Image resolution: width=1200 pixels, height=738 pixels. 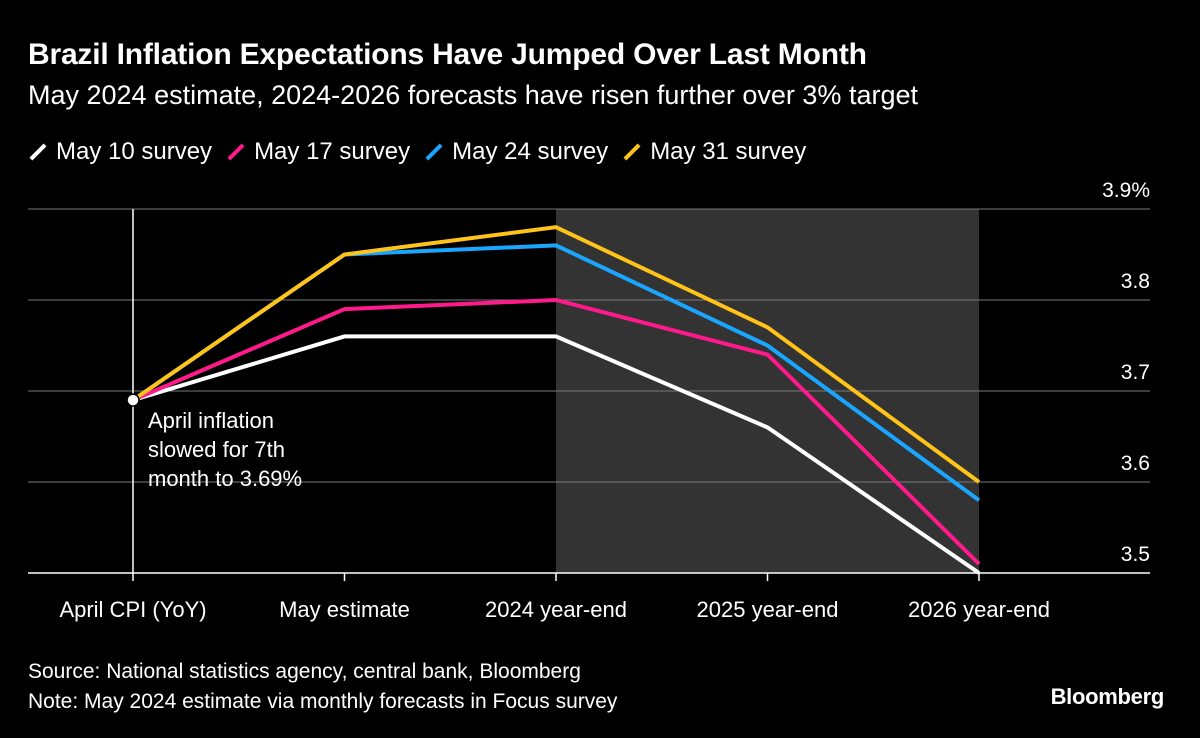 I want to click on legend-item-may-31: May 31 survey, so click(x=714, y=152).